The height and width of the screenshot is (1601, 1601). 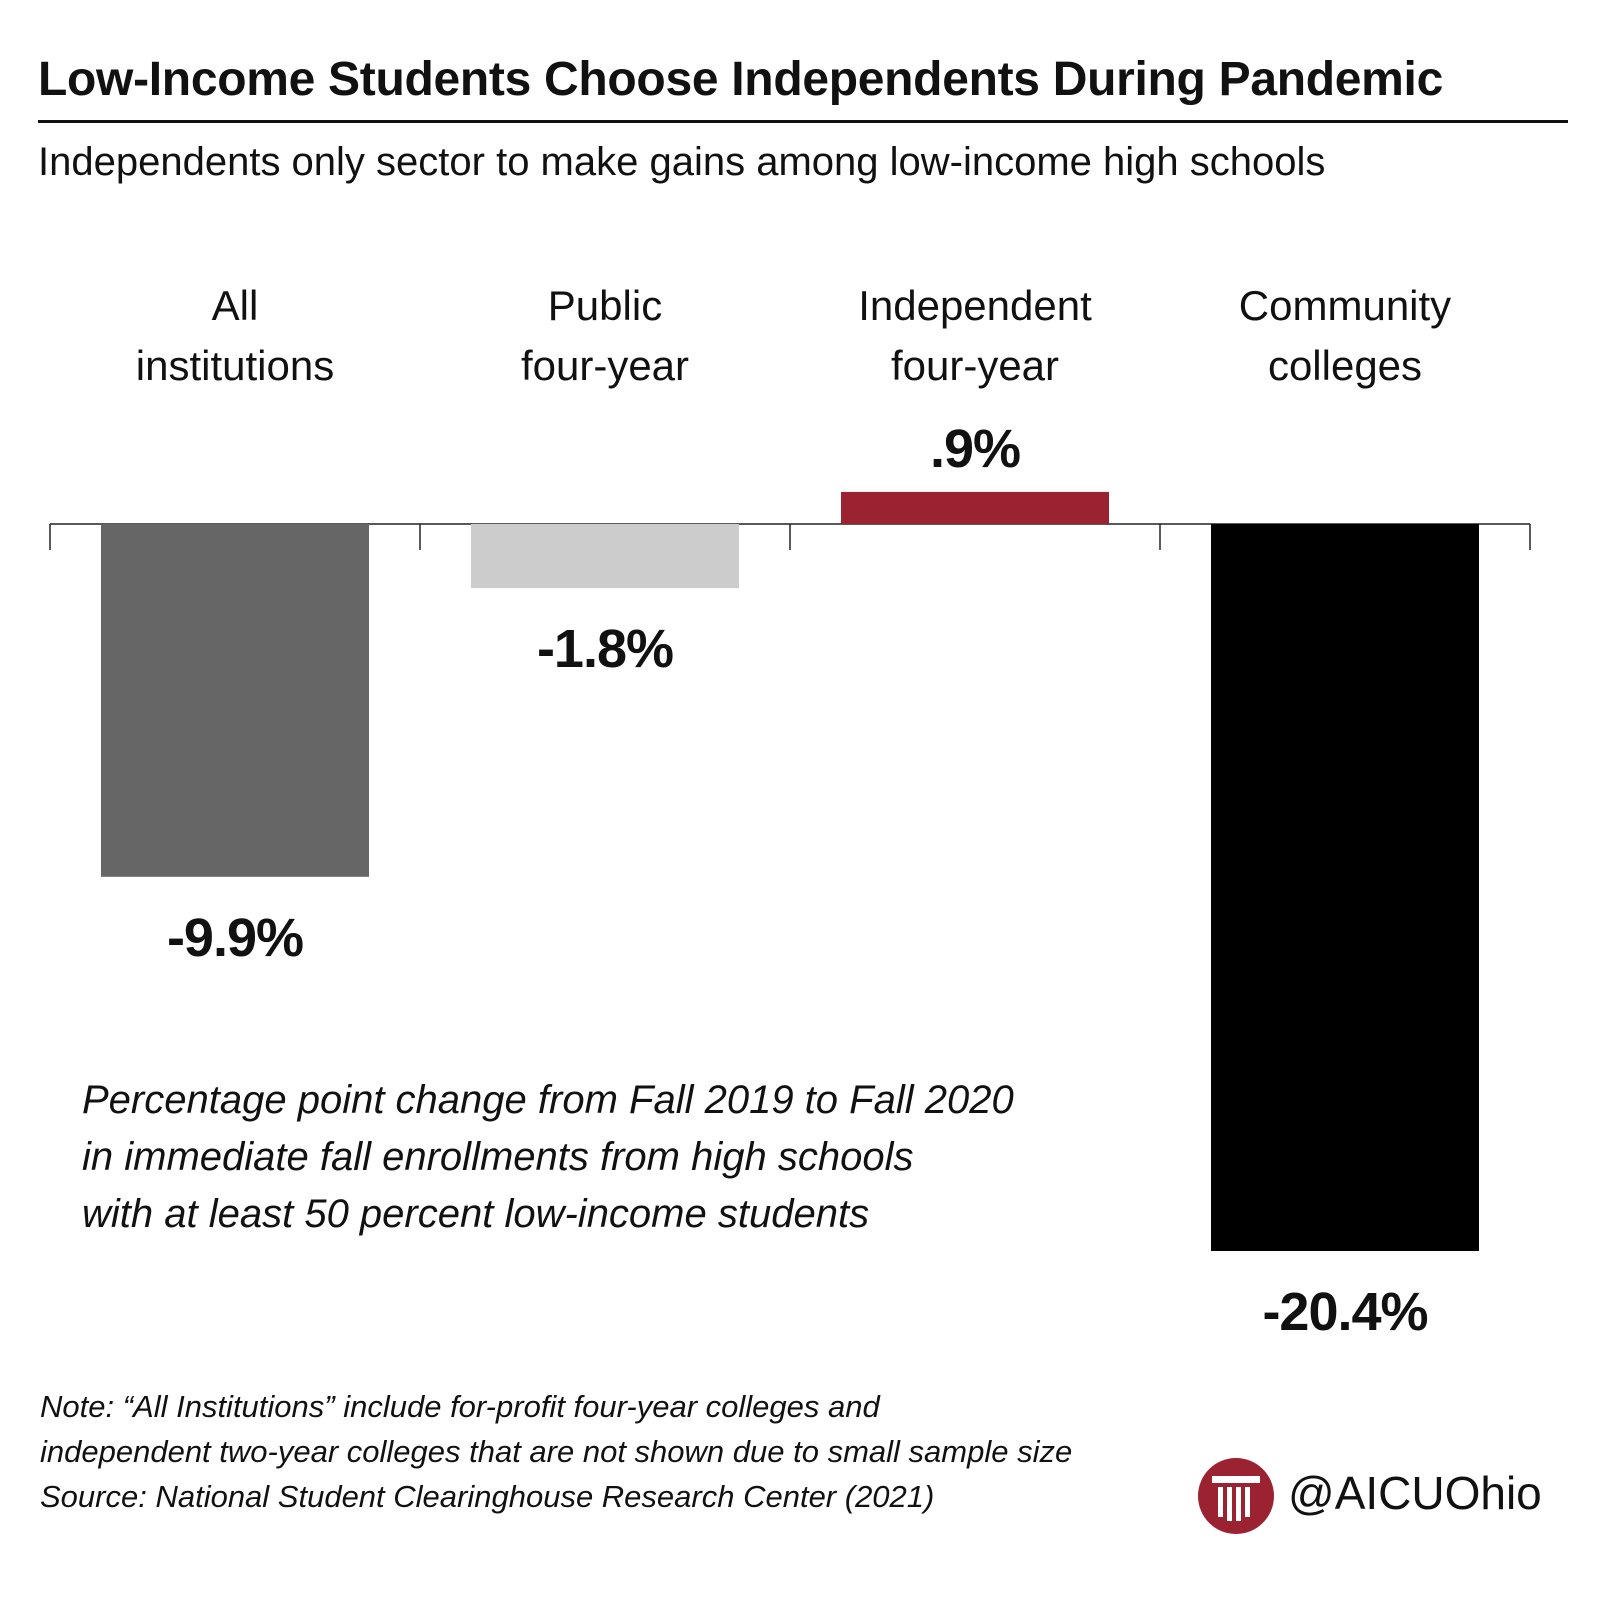 What do you see at coordinates (1345, 335) in the screenshot?
I see `category-label: Community colleges` at bounding box center [1345, 335].